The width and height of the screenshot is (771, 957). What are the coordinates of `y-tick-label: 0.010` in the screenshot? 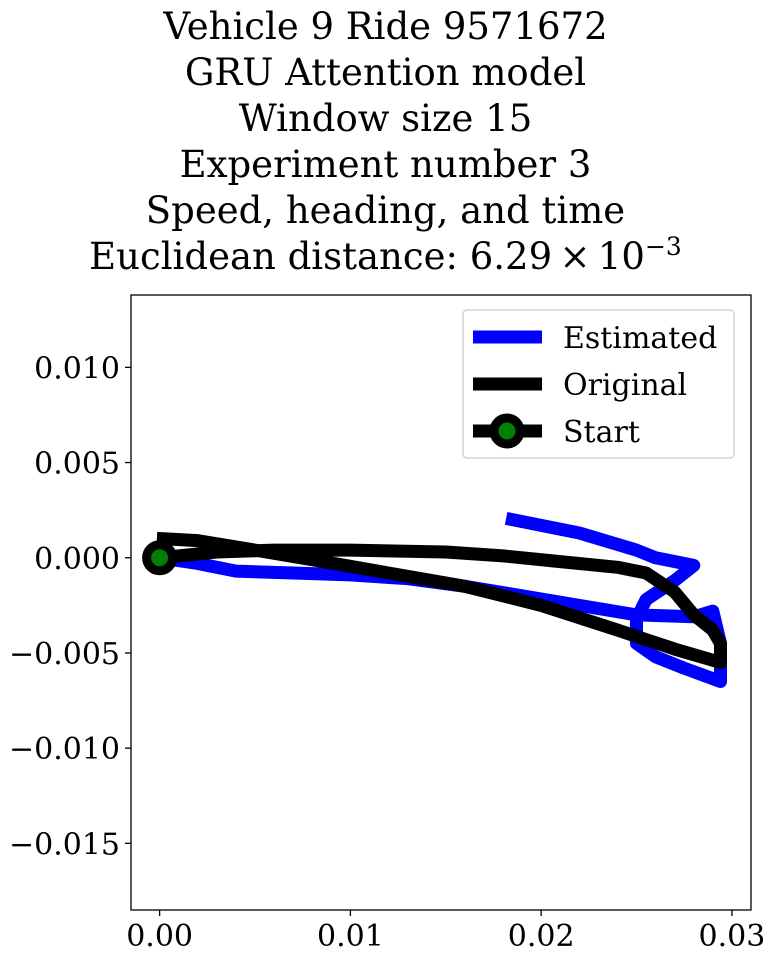 It's located at (77, 368).